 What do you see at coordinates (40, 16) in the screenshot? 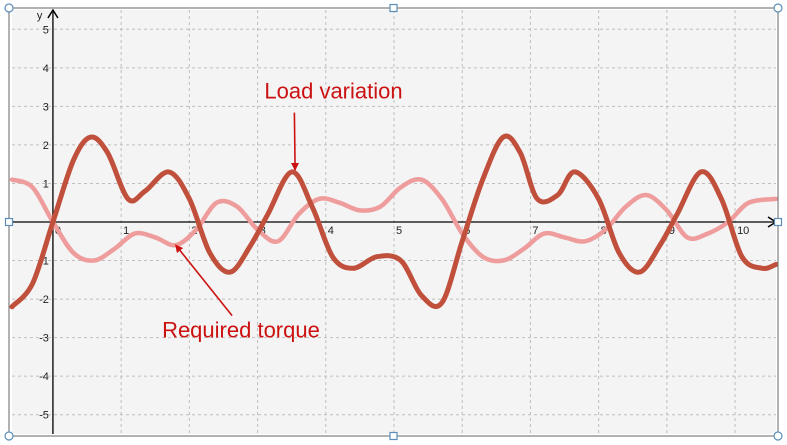
I see `y-axis-label: y` at bounding box center [40, 16].